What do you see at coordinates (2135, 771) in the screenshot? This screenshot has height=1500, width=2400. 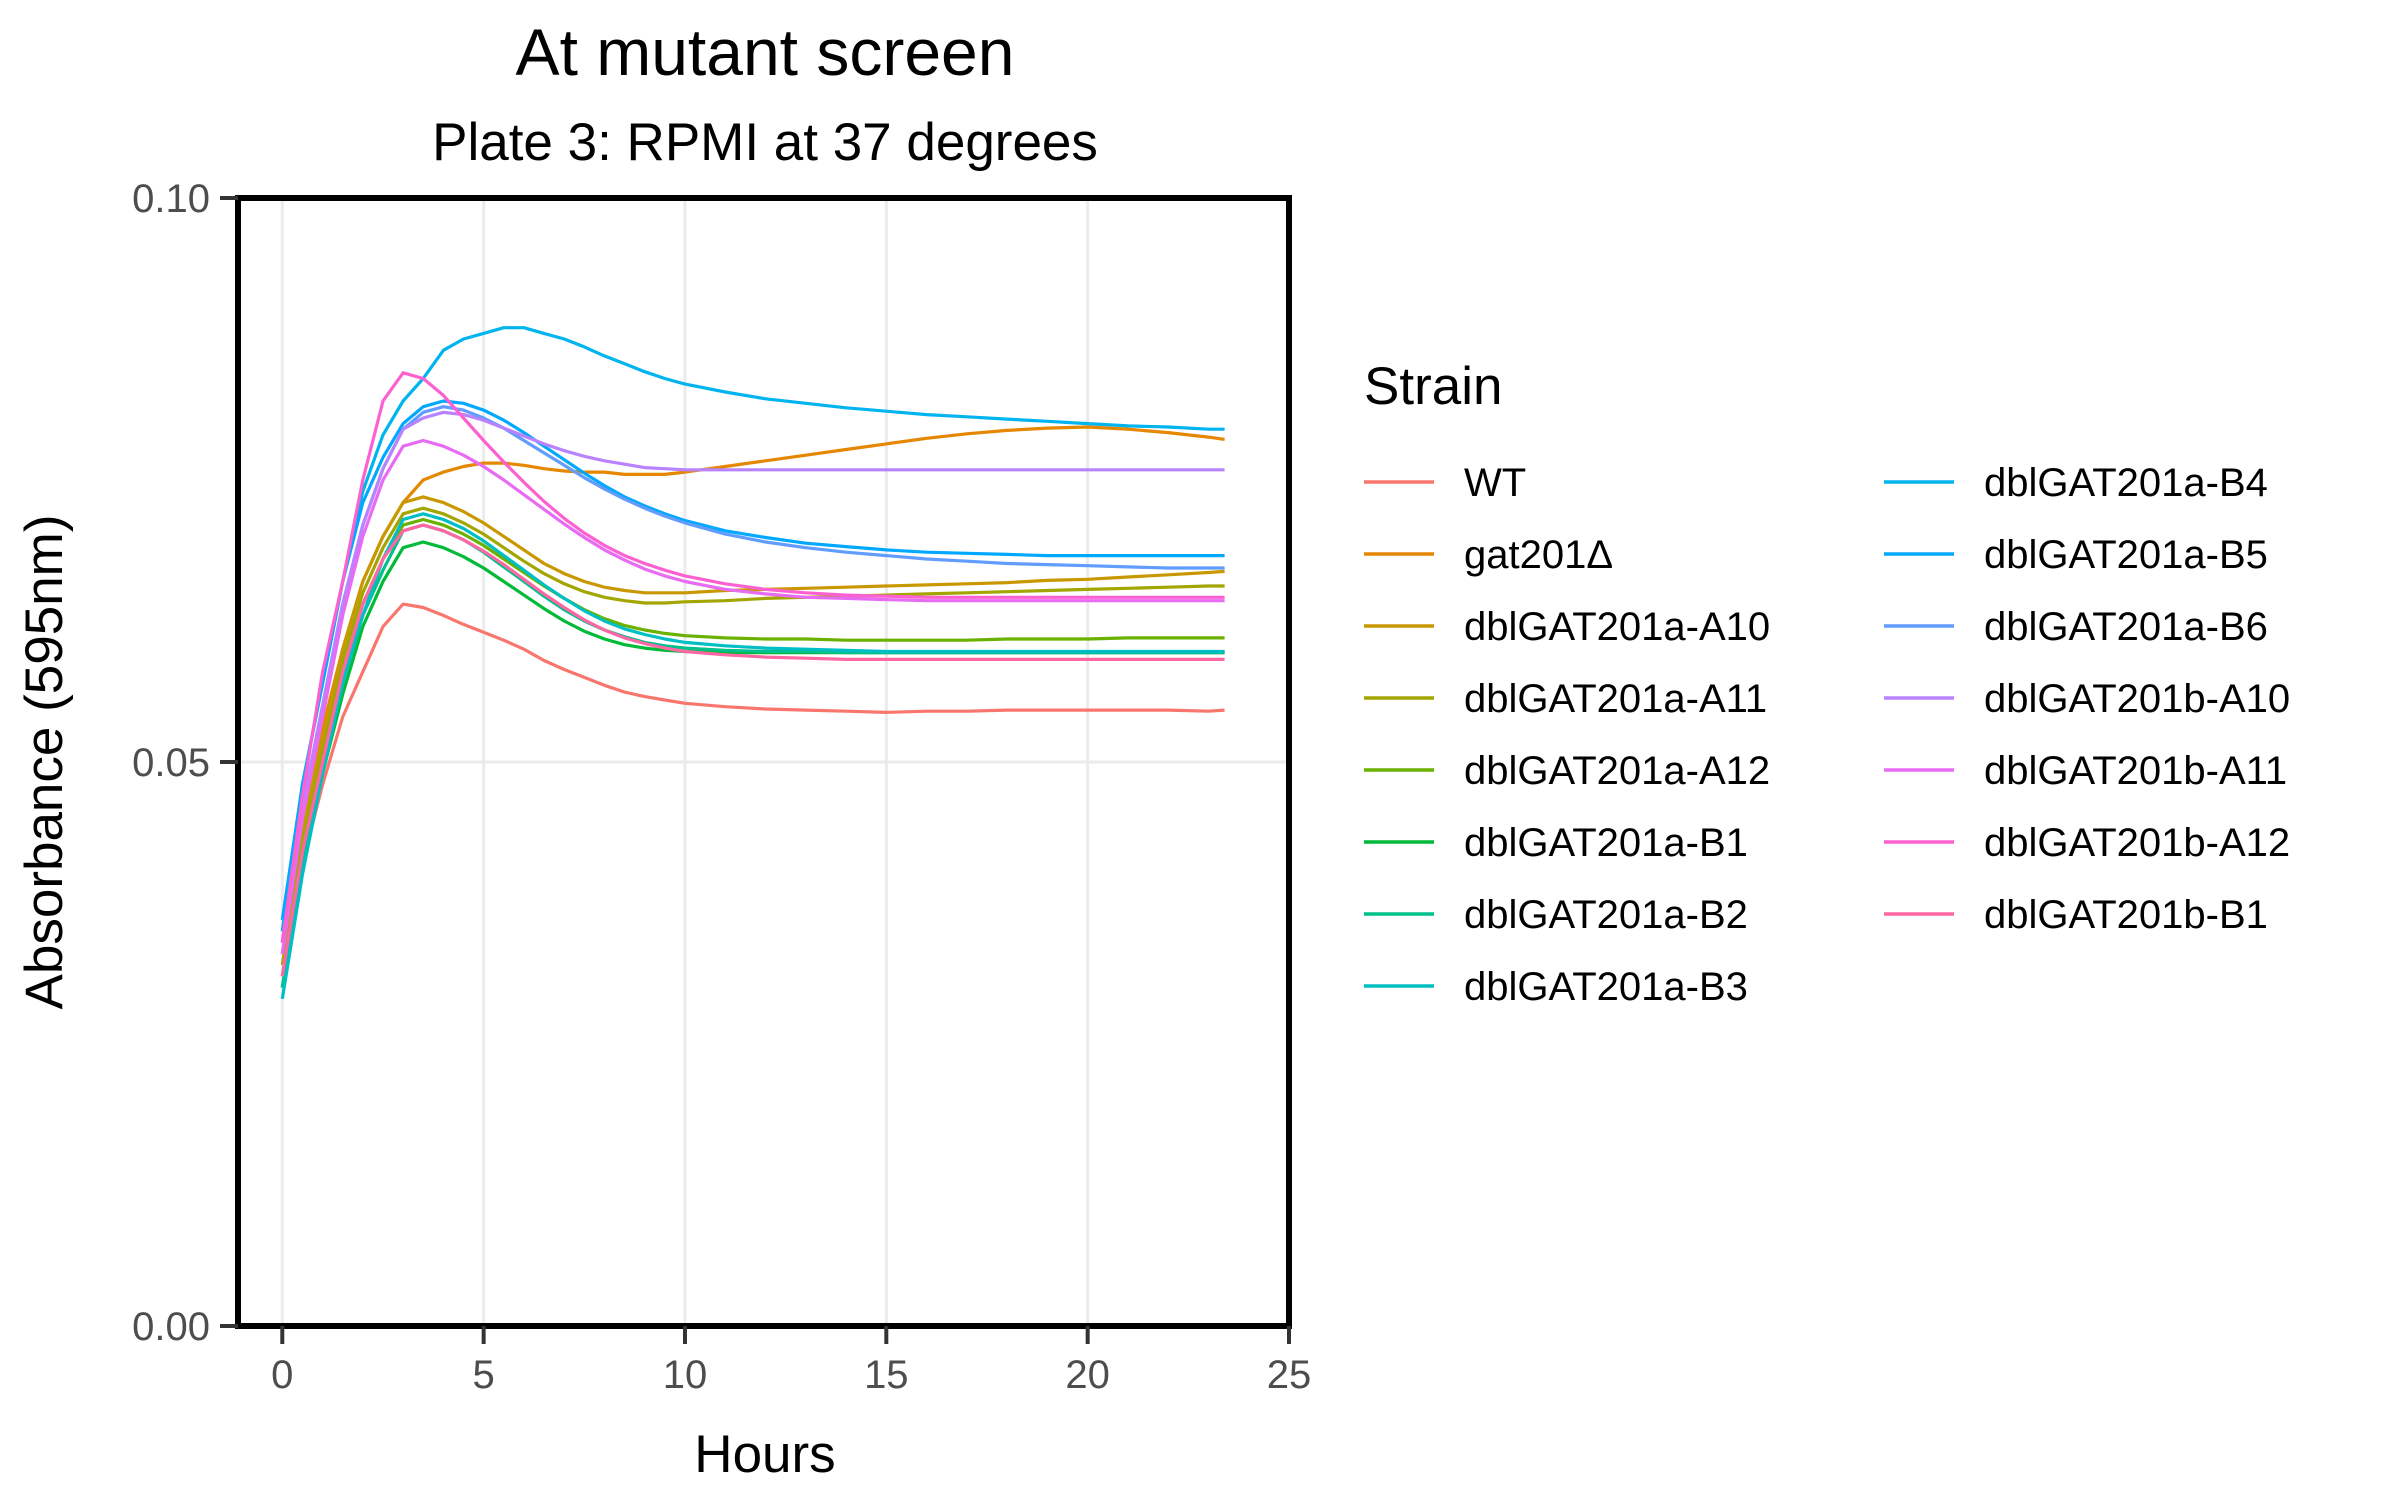 I see `legend-label-12: dblGAT201b-A11` at bounding box center [2135, 771].